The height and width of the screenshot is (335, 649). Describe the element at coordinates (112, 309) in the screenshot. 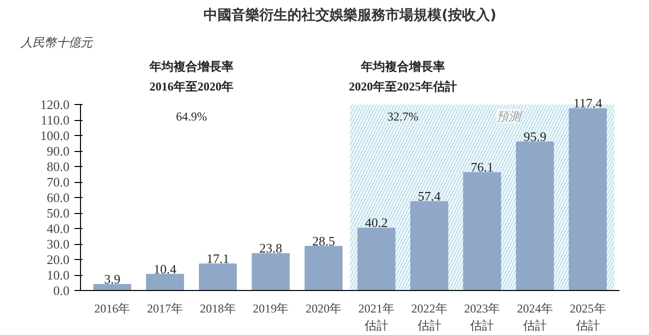

I see `x-tick-label: 2016年` at that location.